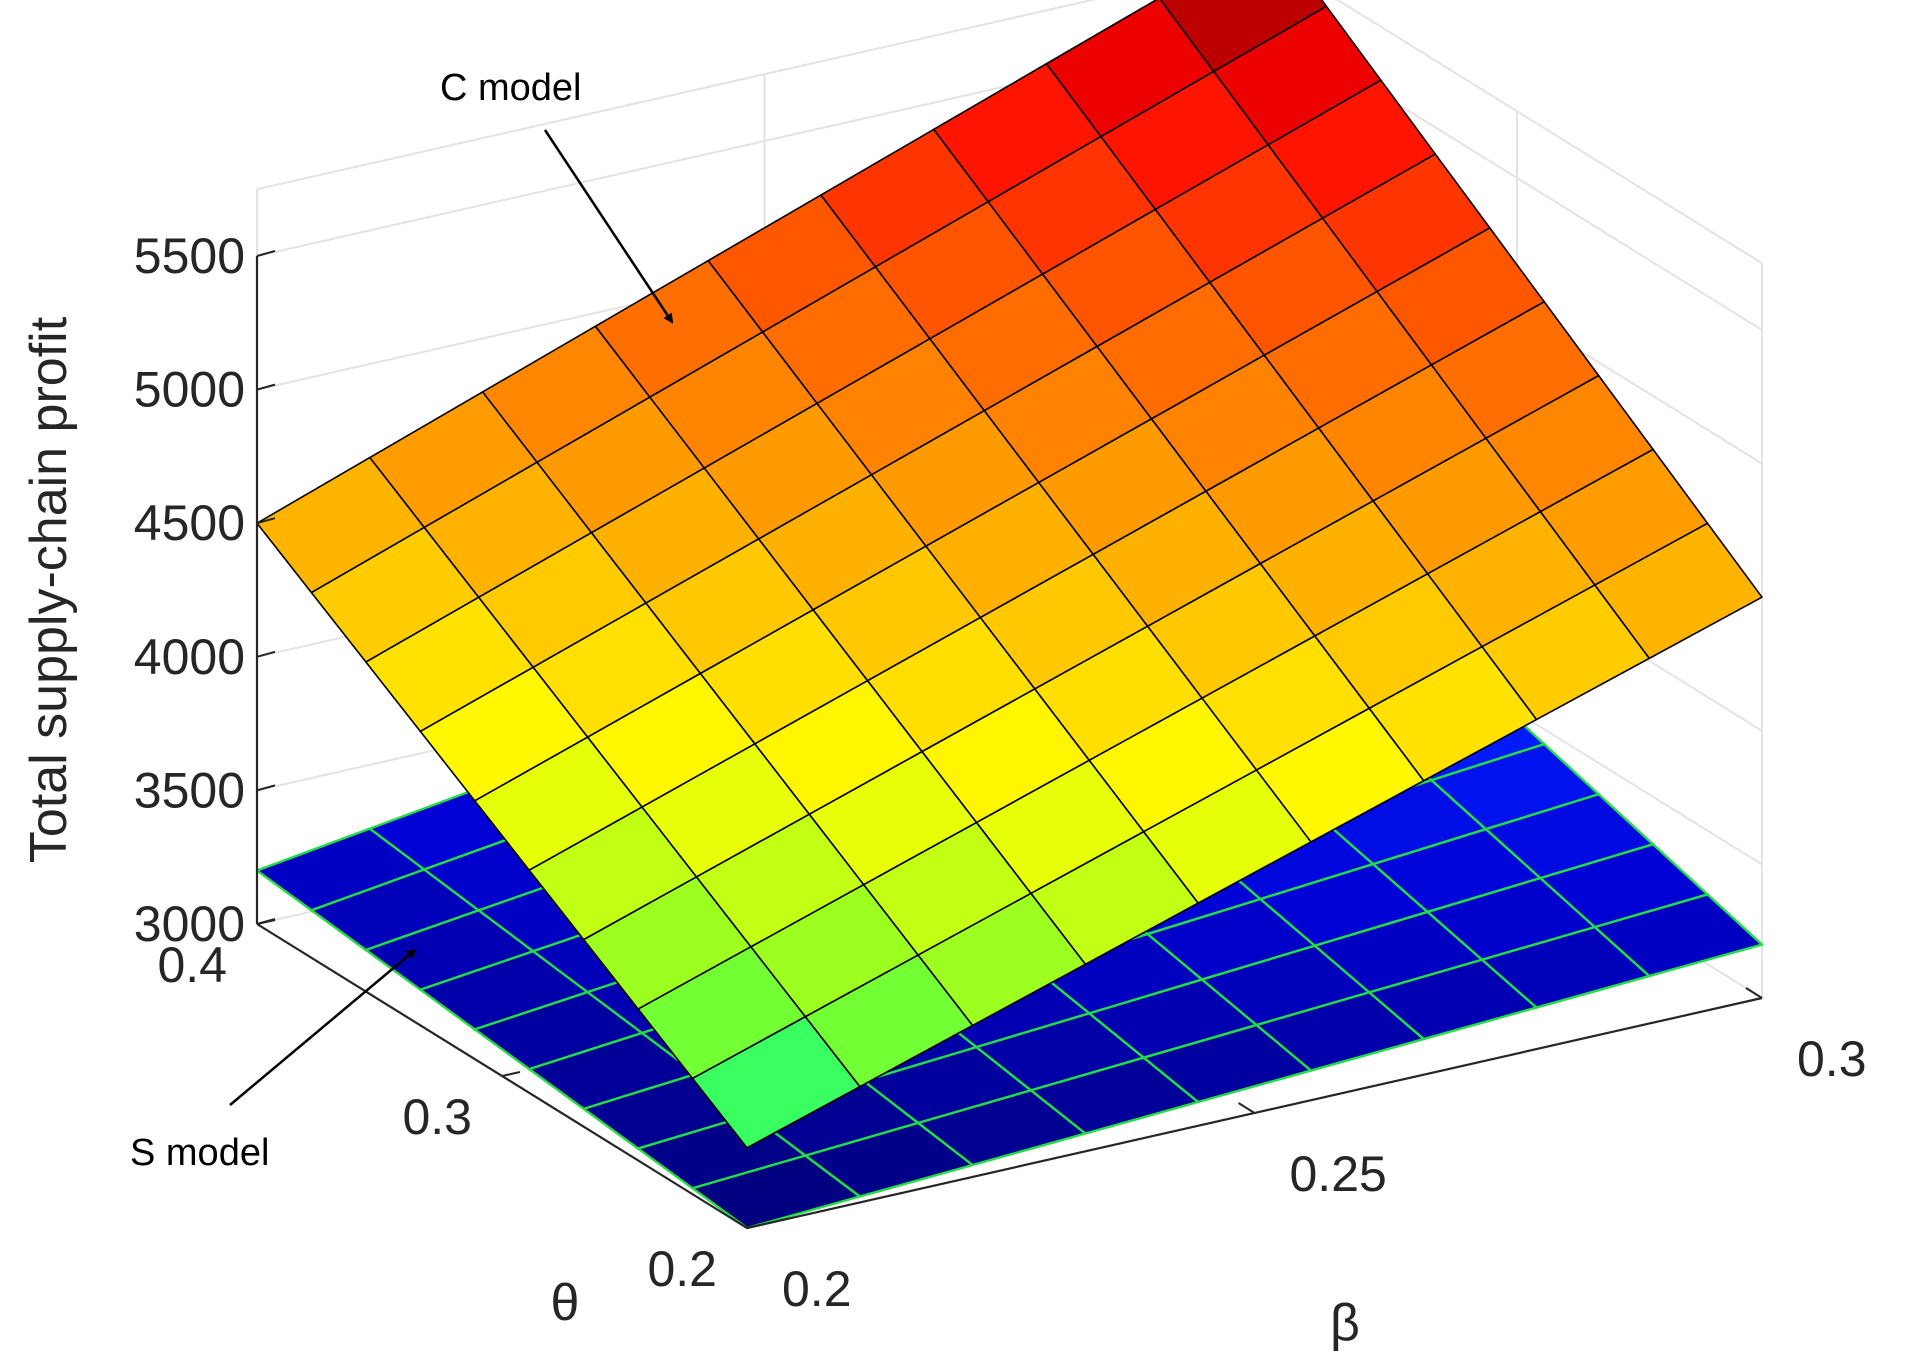 The image size is (1910, 1368). What do you see at coordinates (1345, 1323) in the screenshot?
I see `x-axis-label: β` at bounding box center [1345, 1323].